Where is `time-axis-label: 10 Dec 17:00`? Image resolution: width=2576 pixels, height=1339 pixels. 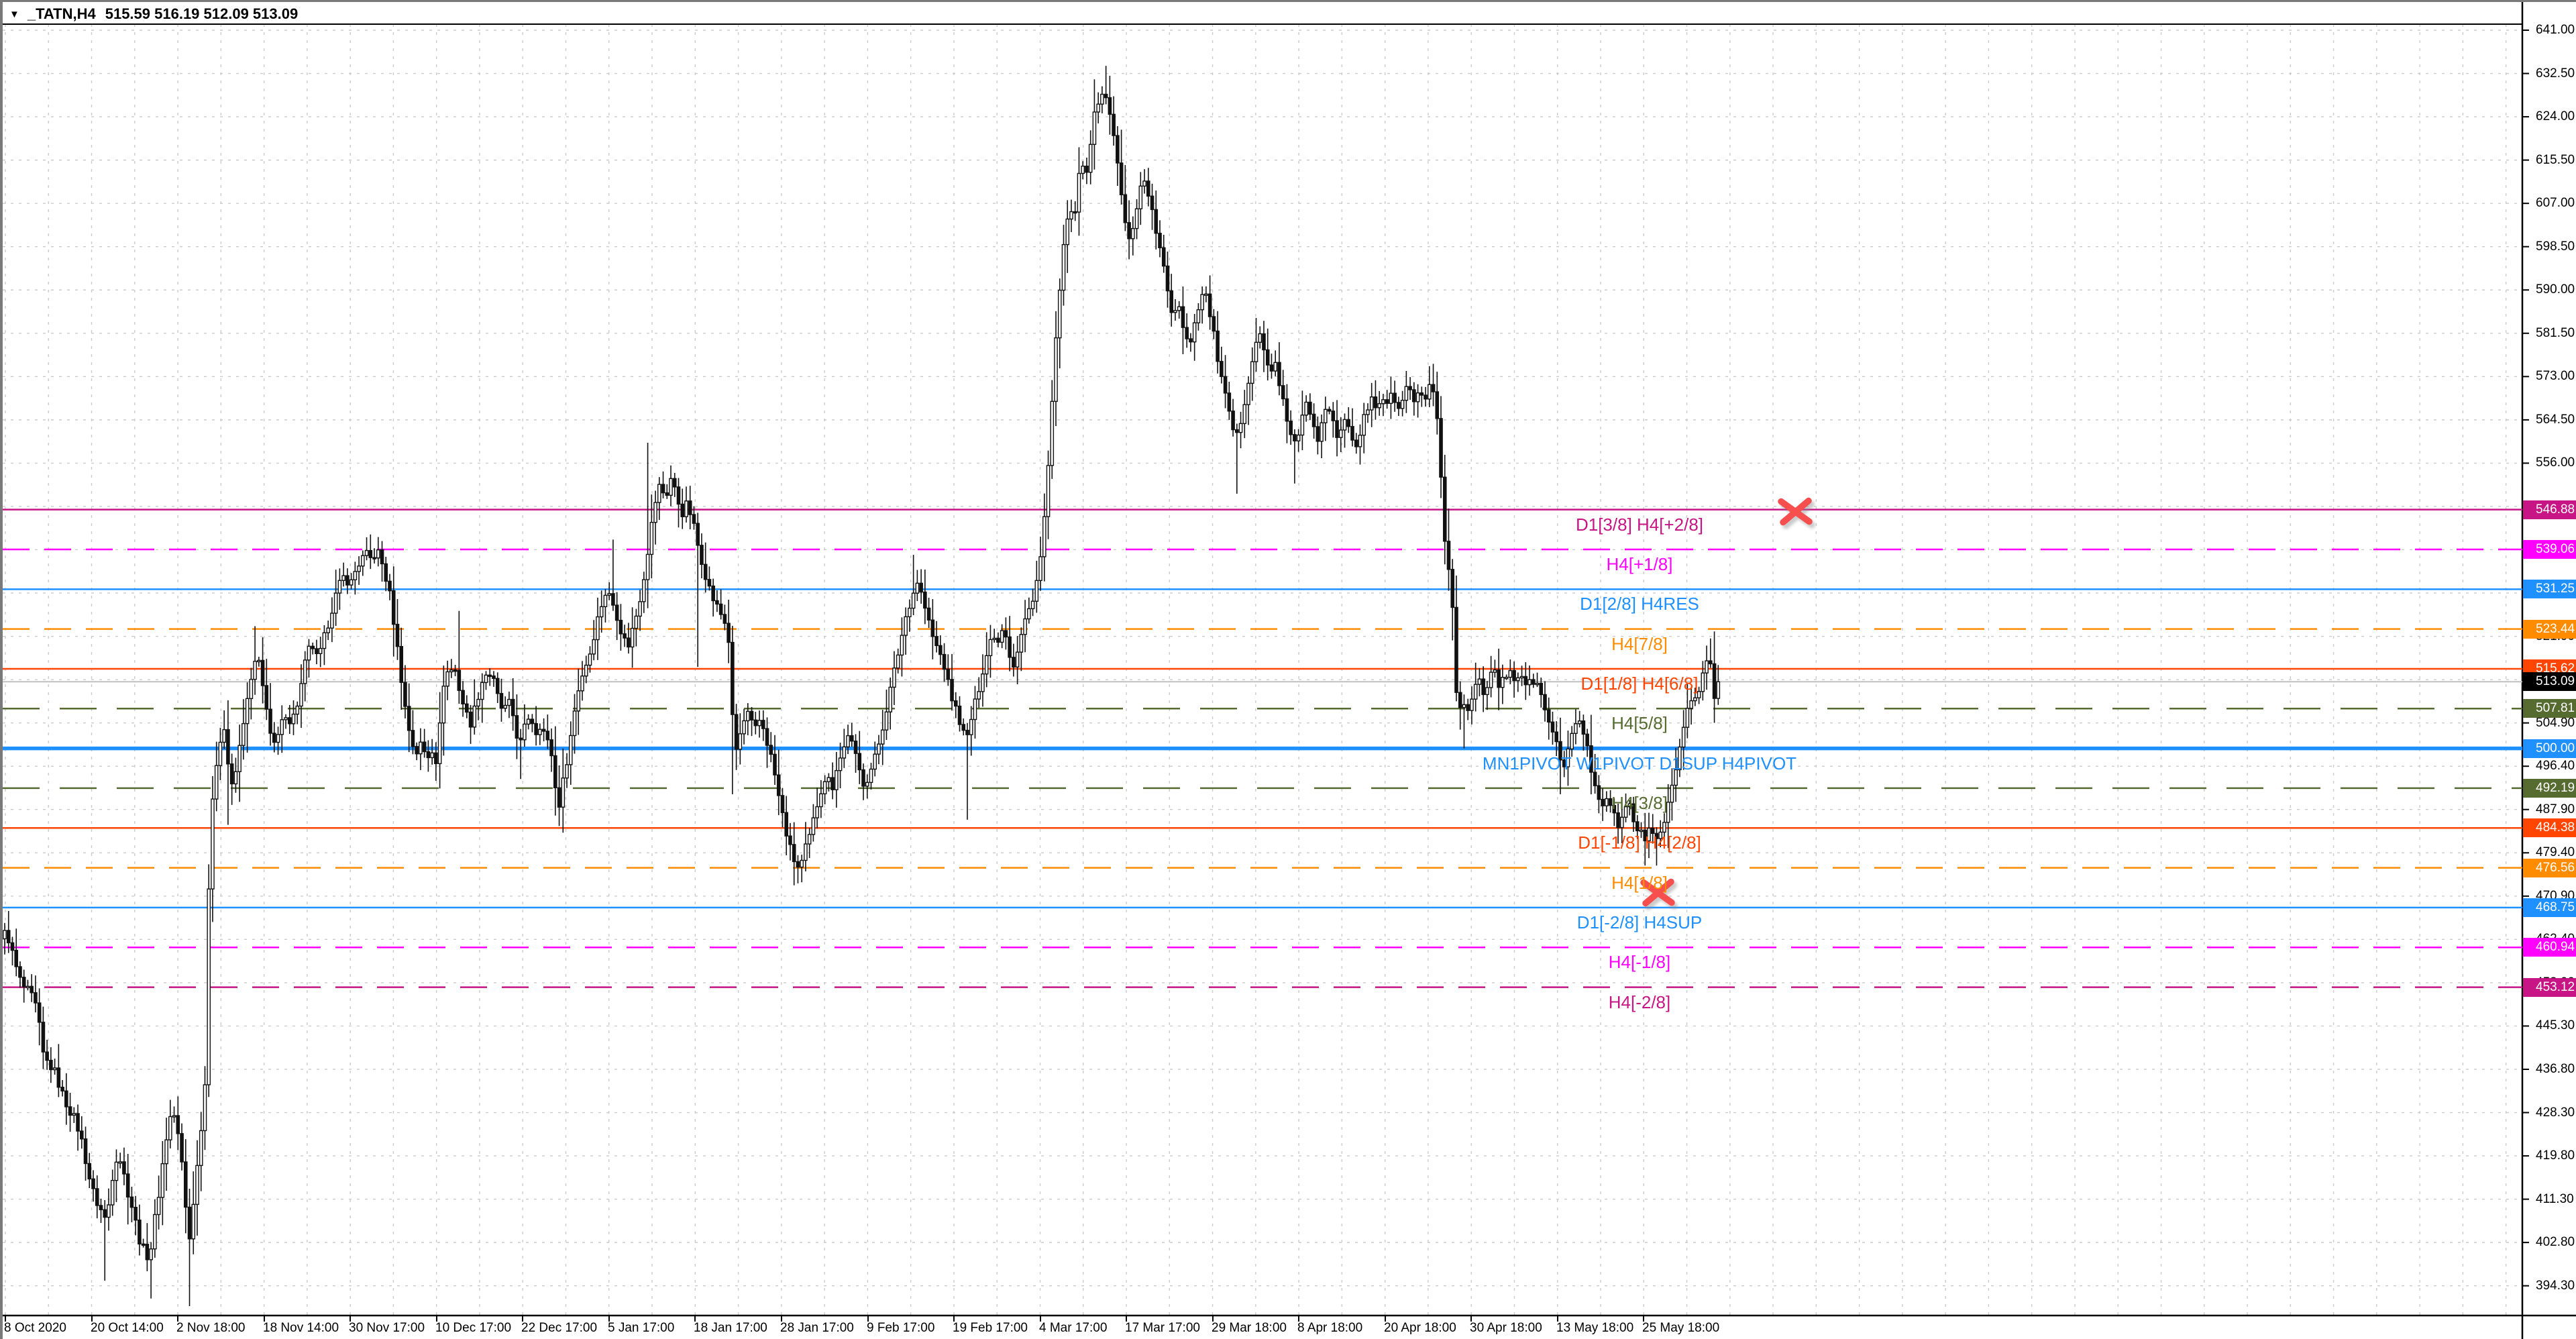
time-axis-label: 10 Dec 17:00 is located at coordinates (473, 1328).